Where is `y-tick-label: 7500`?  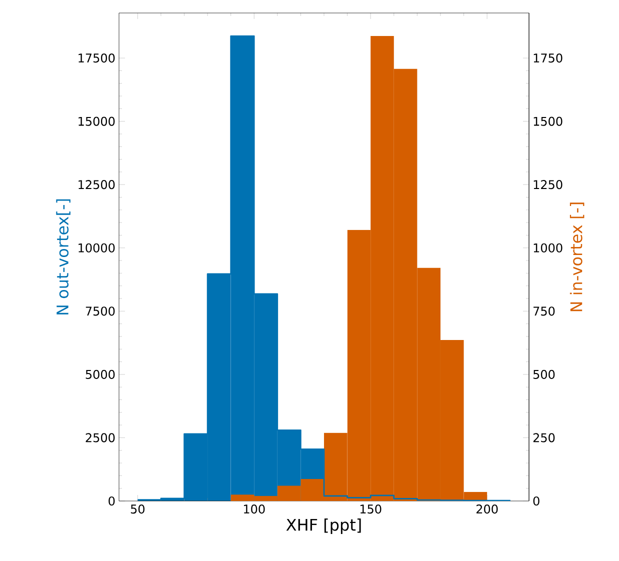
y-tick-label: 7500 is located at coordinates (100, 311).